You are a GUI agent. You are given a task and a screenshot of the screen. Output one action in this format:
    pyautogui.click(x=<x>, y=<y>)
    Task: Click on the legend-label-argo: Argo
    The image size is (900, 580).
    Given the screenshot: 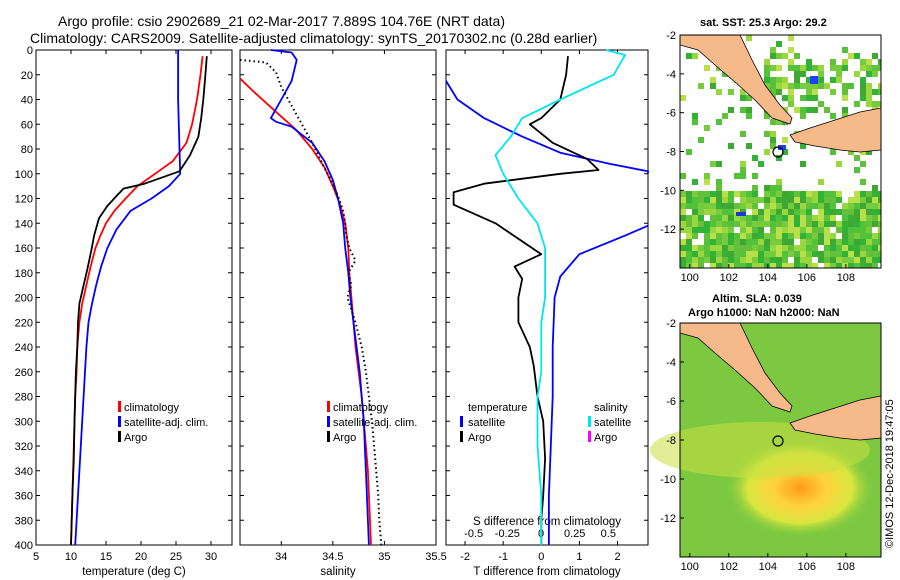 What is the action you would take?
    pyautogui.click(x=135, y=438)
    